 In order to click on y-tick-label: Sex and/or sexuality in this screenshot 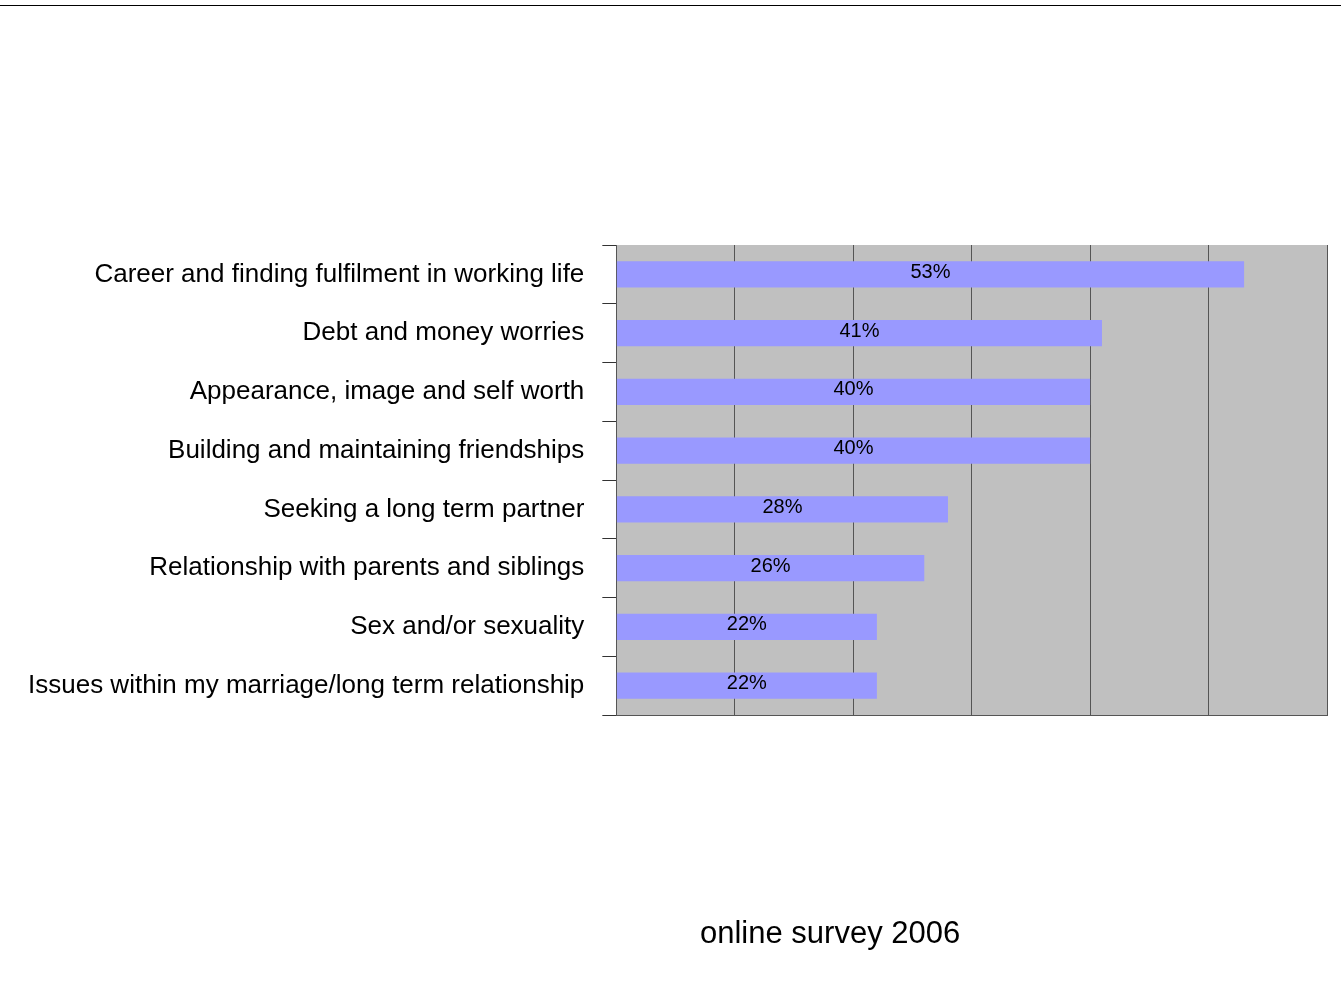, I will do `click(467, 625)`.